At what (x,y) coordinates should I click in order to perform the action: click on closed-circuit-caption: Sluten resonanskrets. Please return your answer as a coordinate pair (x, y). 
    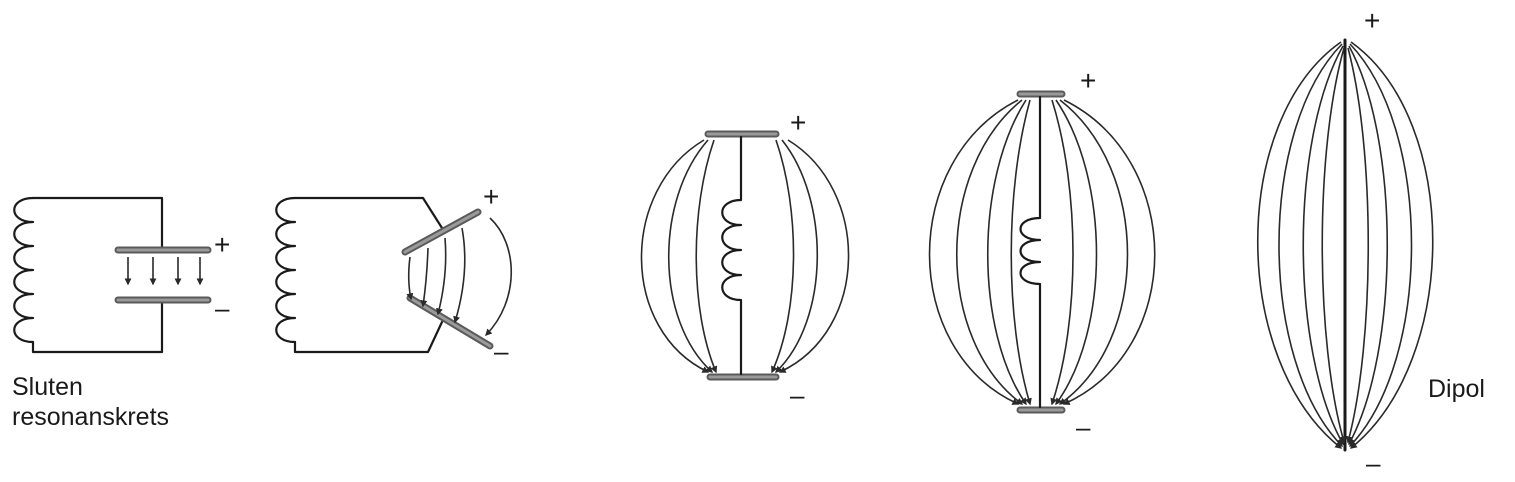
    Looking at the image, I should click on (90, 402).